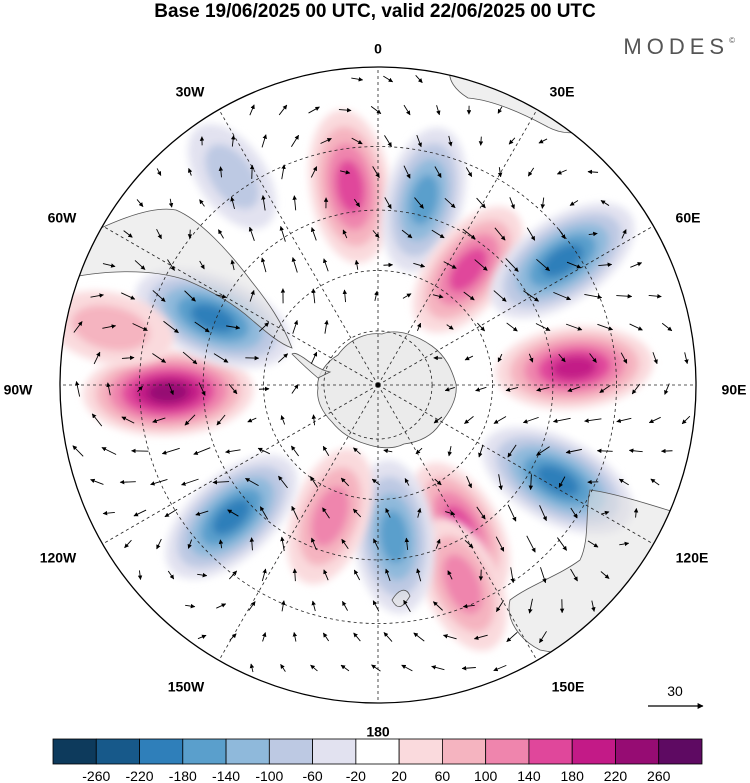 The height and width of the screenshot is (783, 750). Describe the element at coordinates (659, 775) in the screenshot. I see `colorbar-tick-label: 260` at that location.